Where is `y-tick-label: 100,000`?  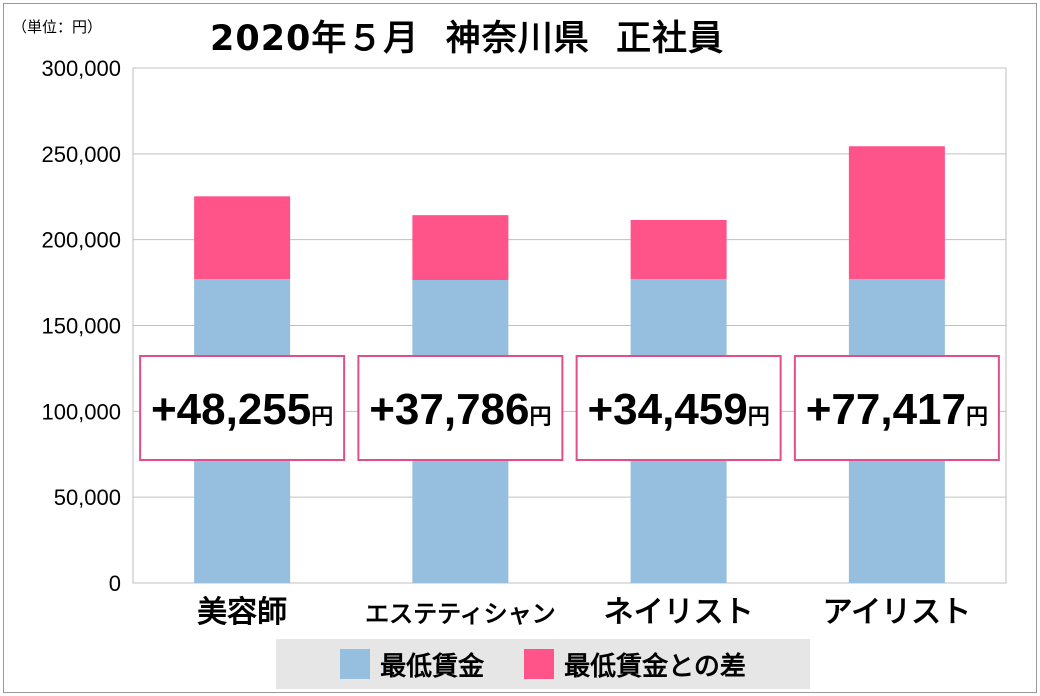 y-tick-label: 100,000 is located at coordinates (81, 411).